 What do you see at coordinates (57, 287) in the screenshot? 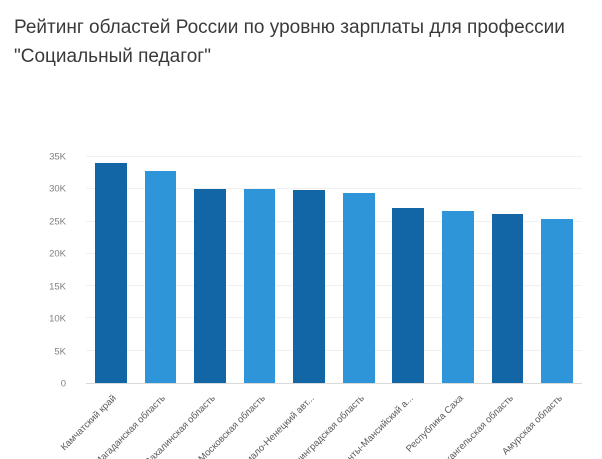
I see `y-tick-label: 15K` at bounding box center [57, 287].